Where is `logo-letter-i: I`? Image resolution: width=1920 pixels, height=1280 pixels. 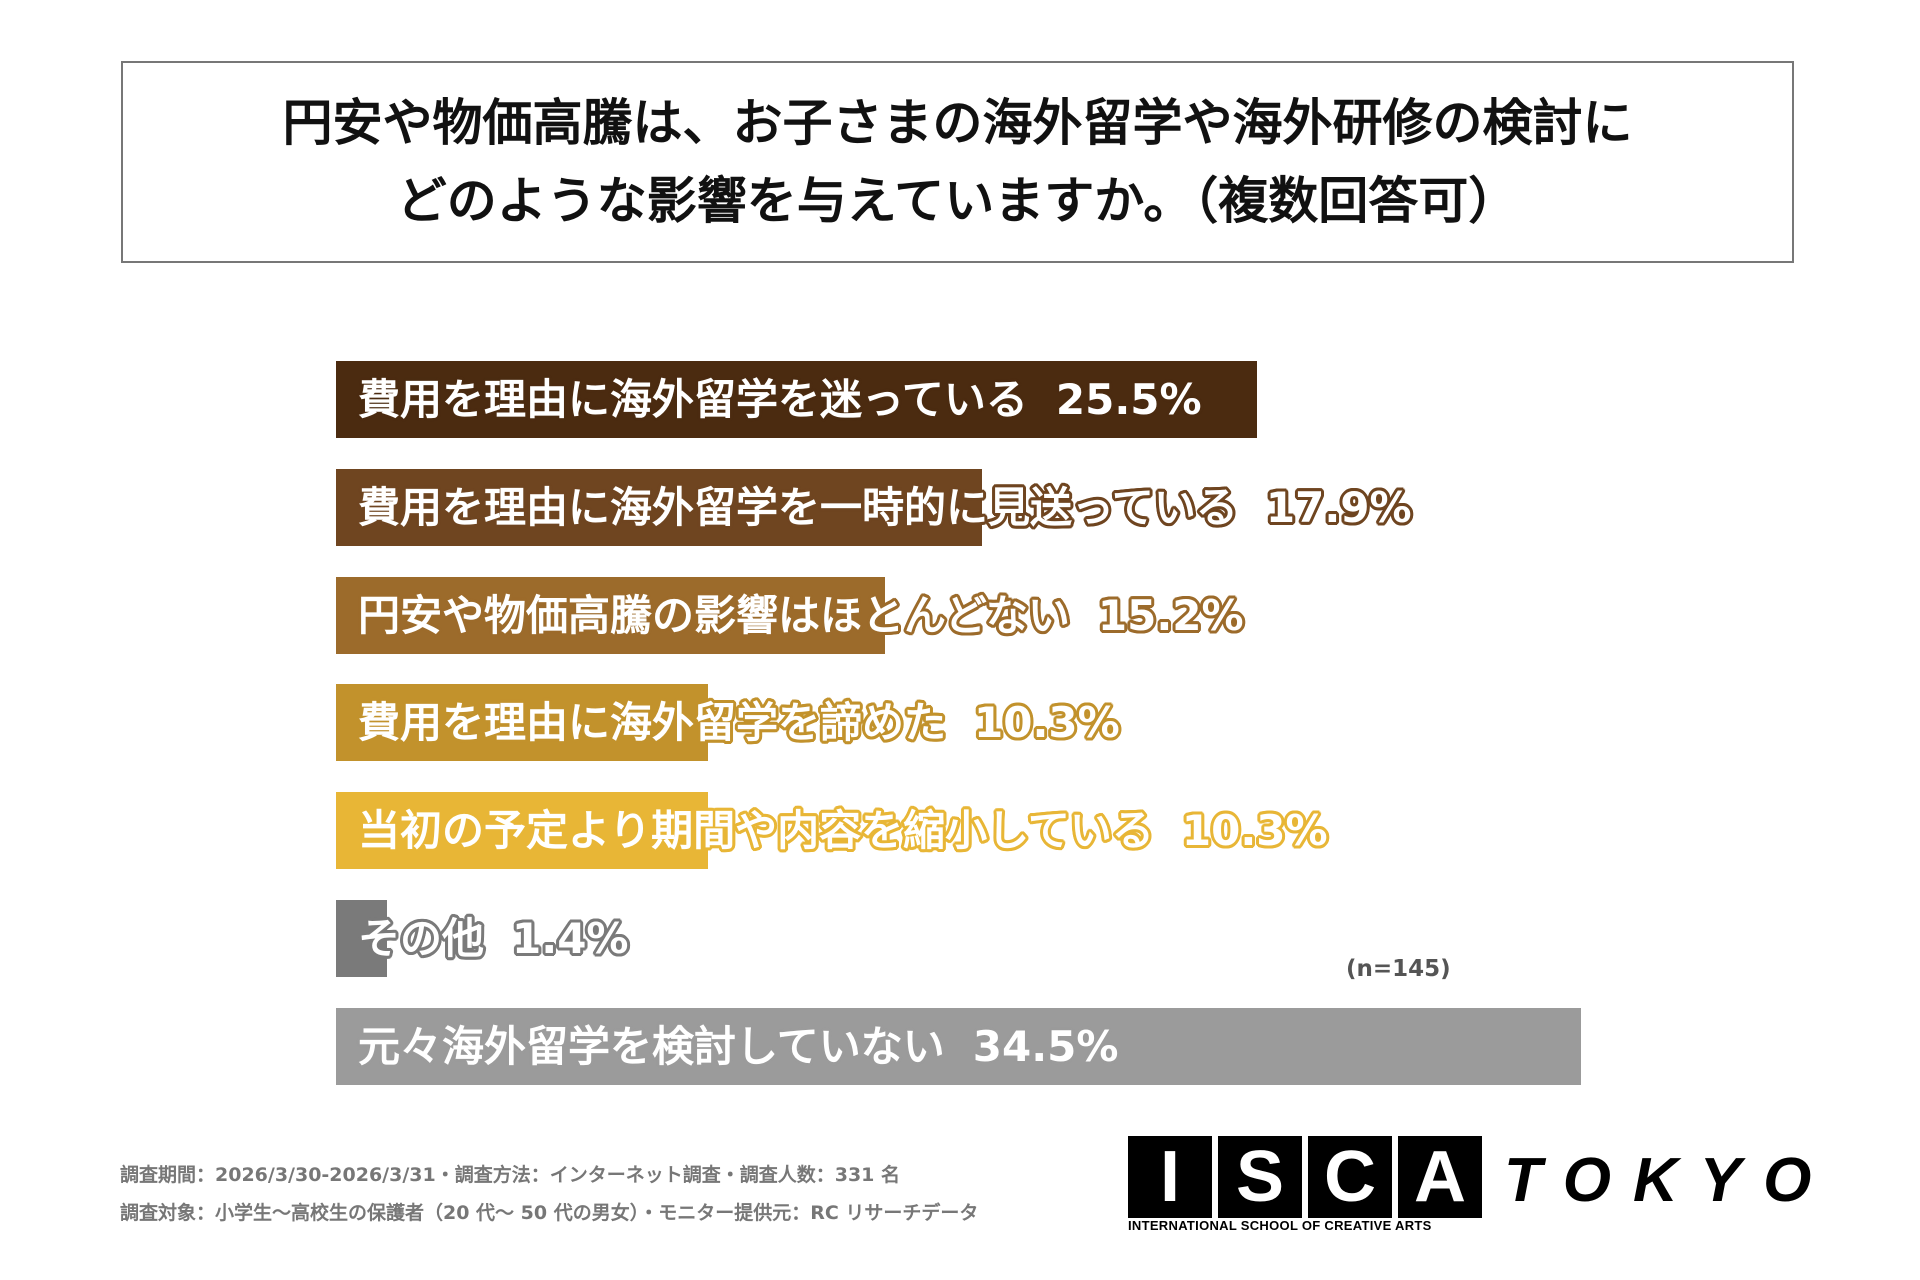 logo-letter-i: I is located at coordinates (1170, 1177).